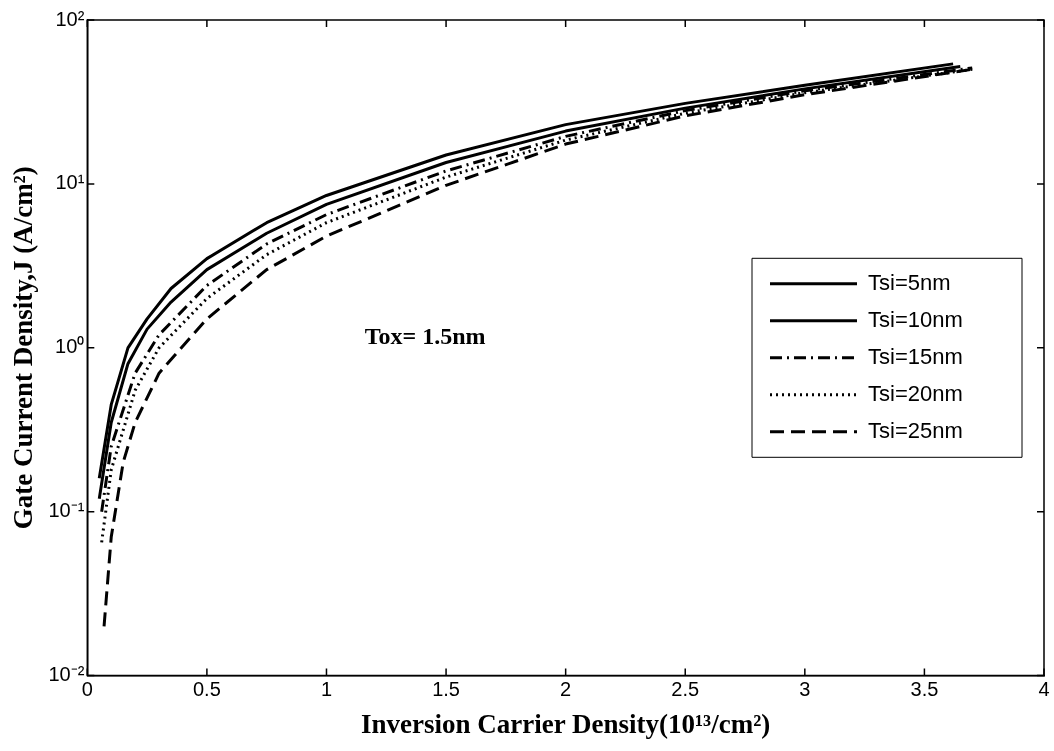 Image resolution: width=1054 pixels, height=751 pixels. Describe the element at coordinates (326, 689) in the screenshot. I see `x-tick-label: 1` at that location.